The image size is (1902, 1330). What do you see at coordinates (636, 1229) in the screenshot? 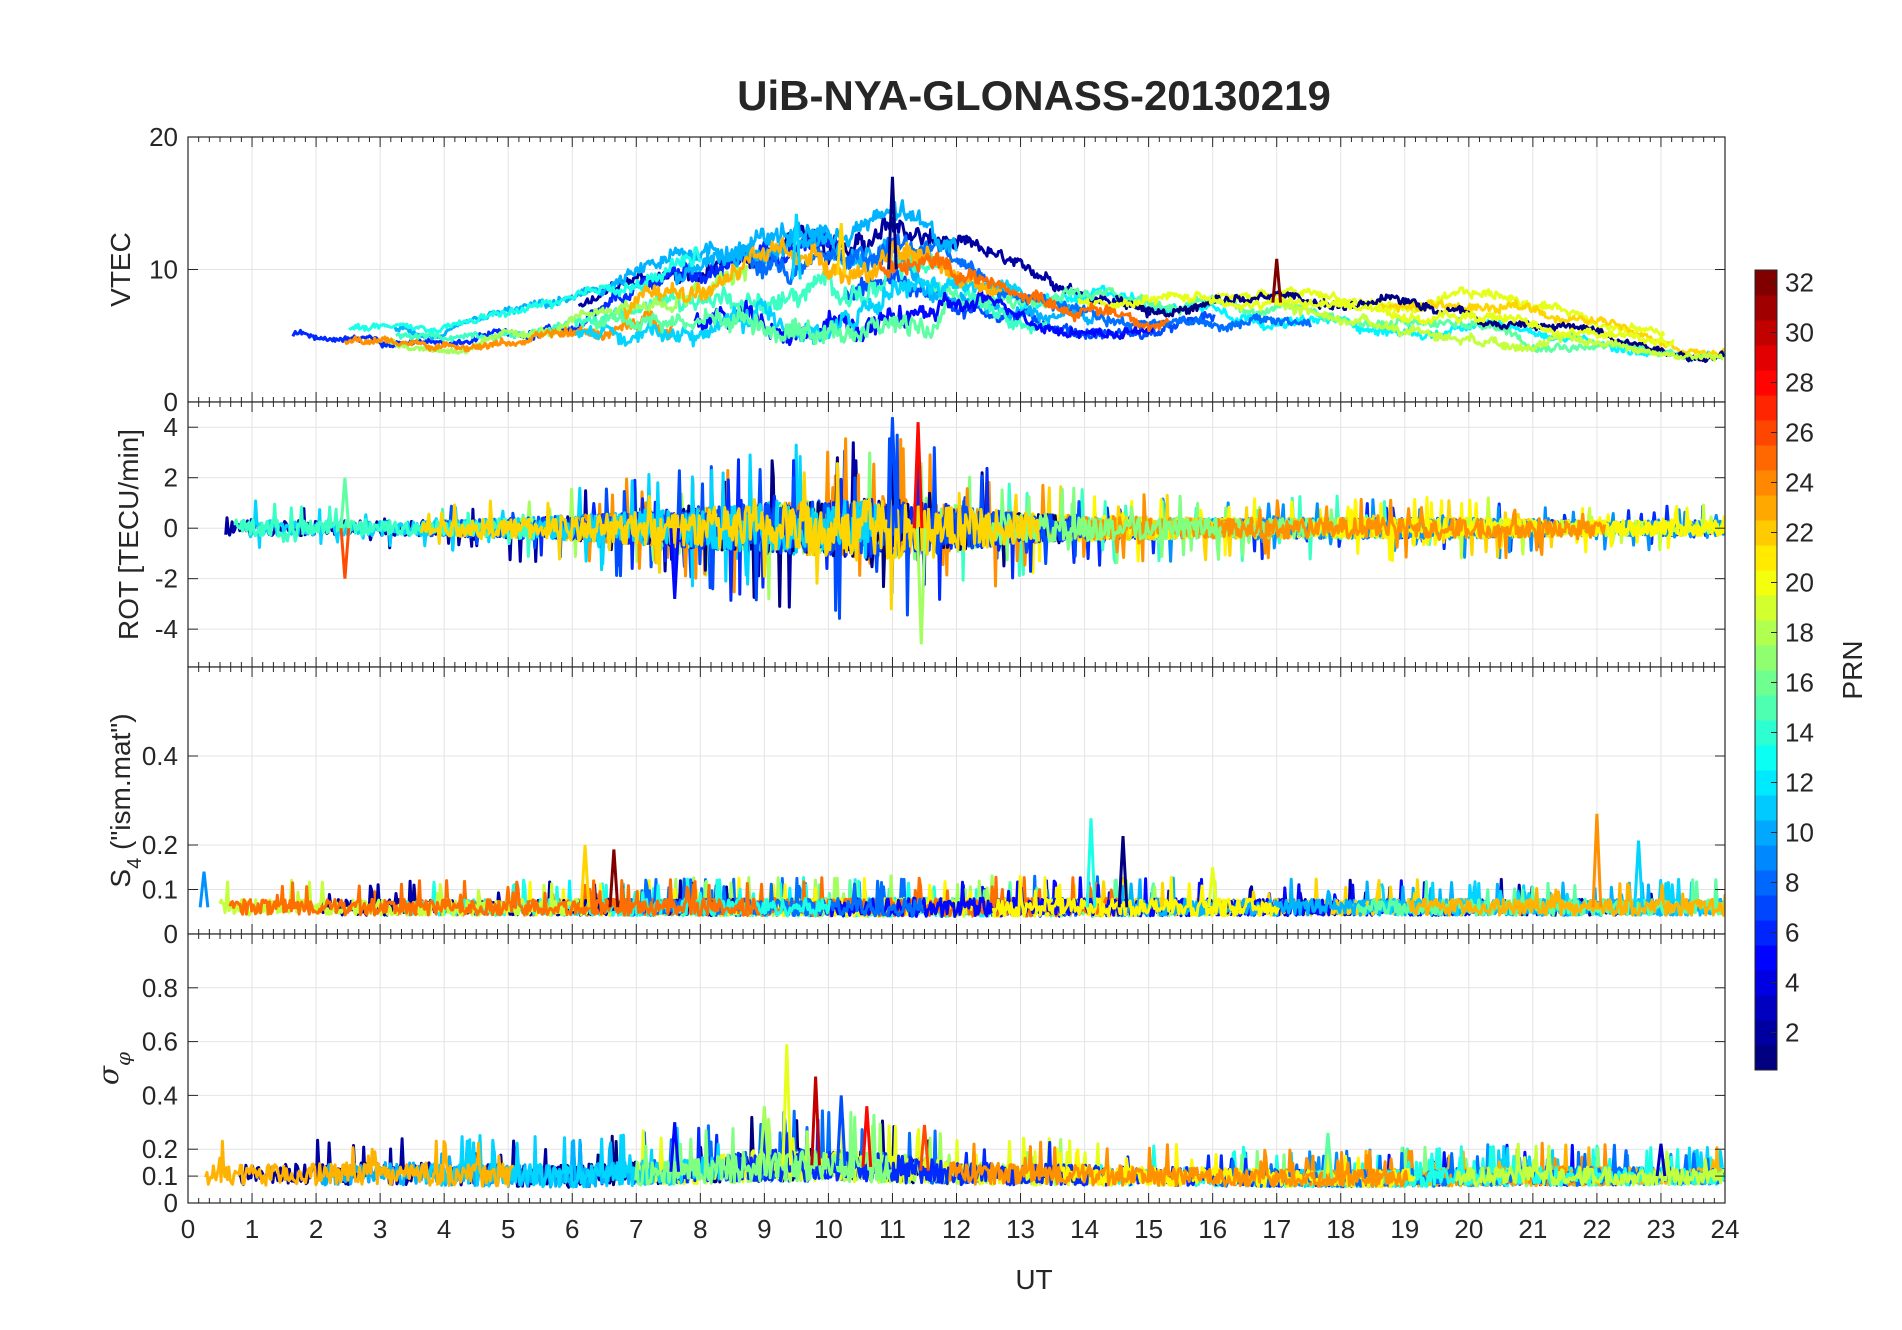
I see `x-tick-label: 7` at bounding box center [636, 1229].